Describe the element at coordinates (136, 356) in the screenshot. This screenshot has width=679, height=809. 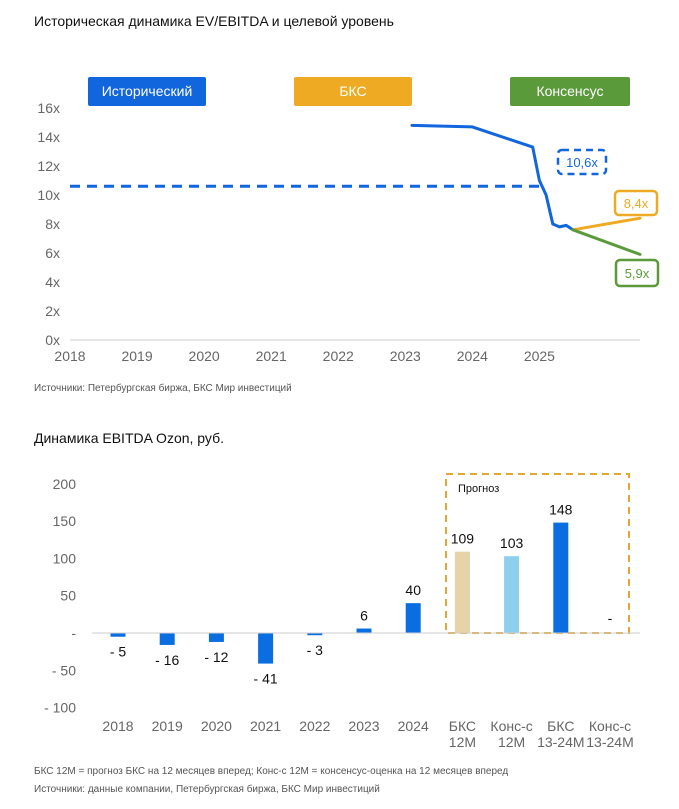
I see `x-tick-label: 2019` at that location.